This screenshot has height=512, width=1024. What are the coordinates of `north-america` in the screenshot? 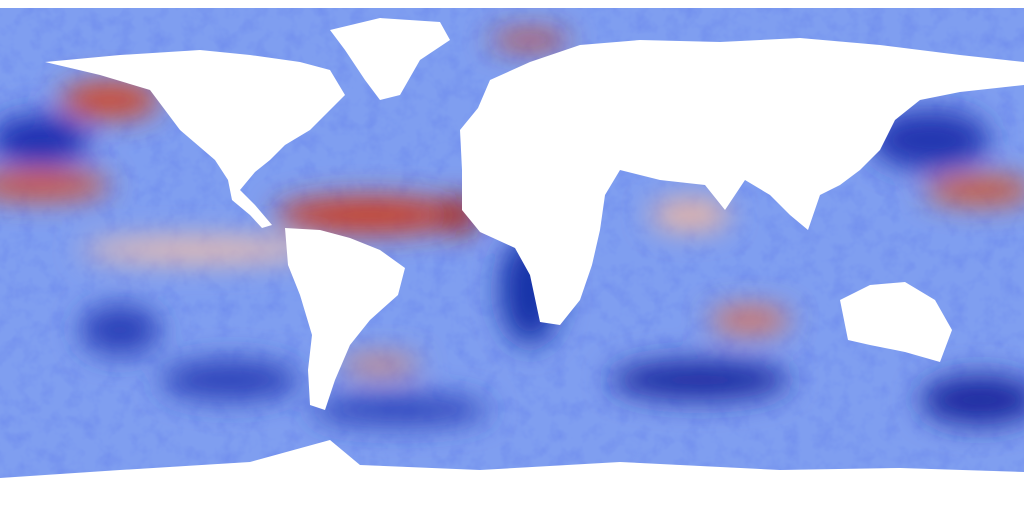 It's located at (195, 139).